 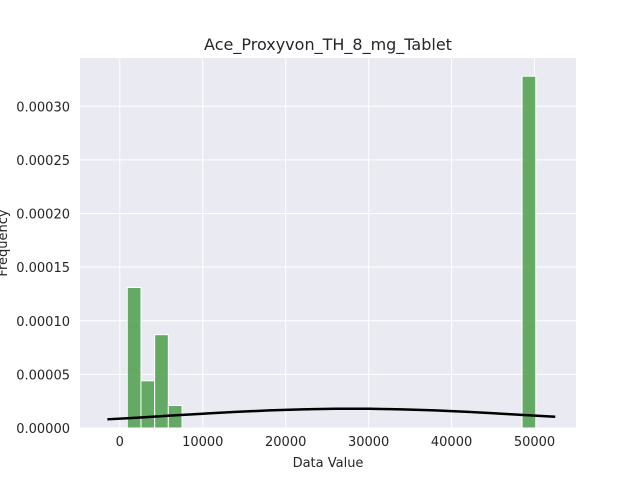 What do you see at coordinates (202, 442) in the screenshot?
I see `x-tick-label: 10000` at bounding box center [202, 442].